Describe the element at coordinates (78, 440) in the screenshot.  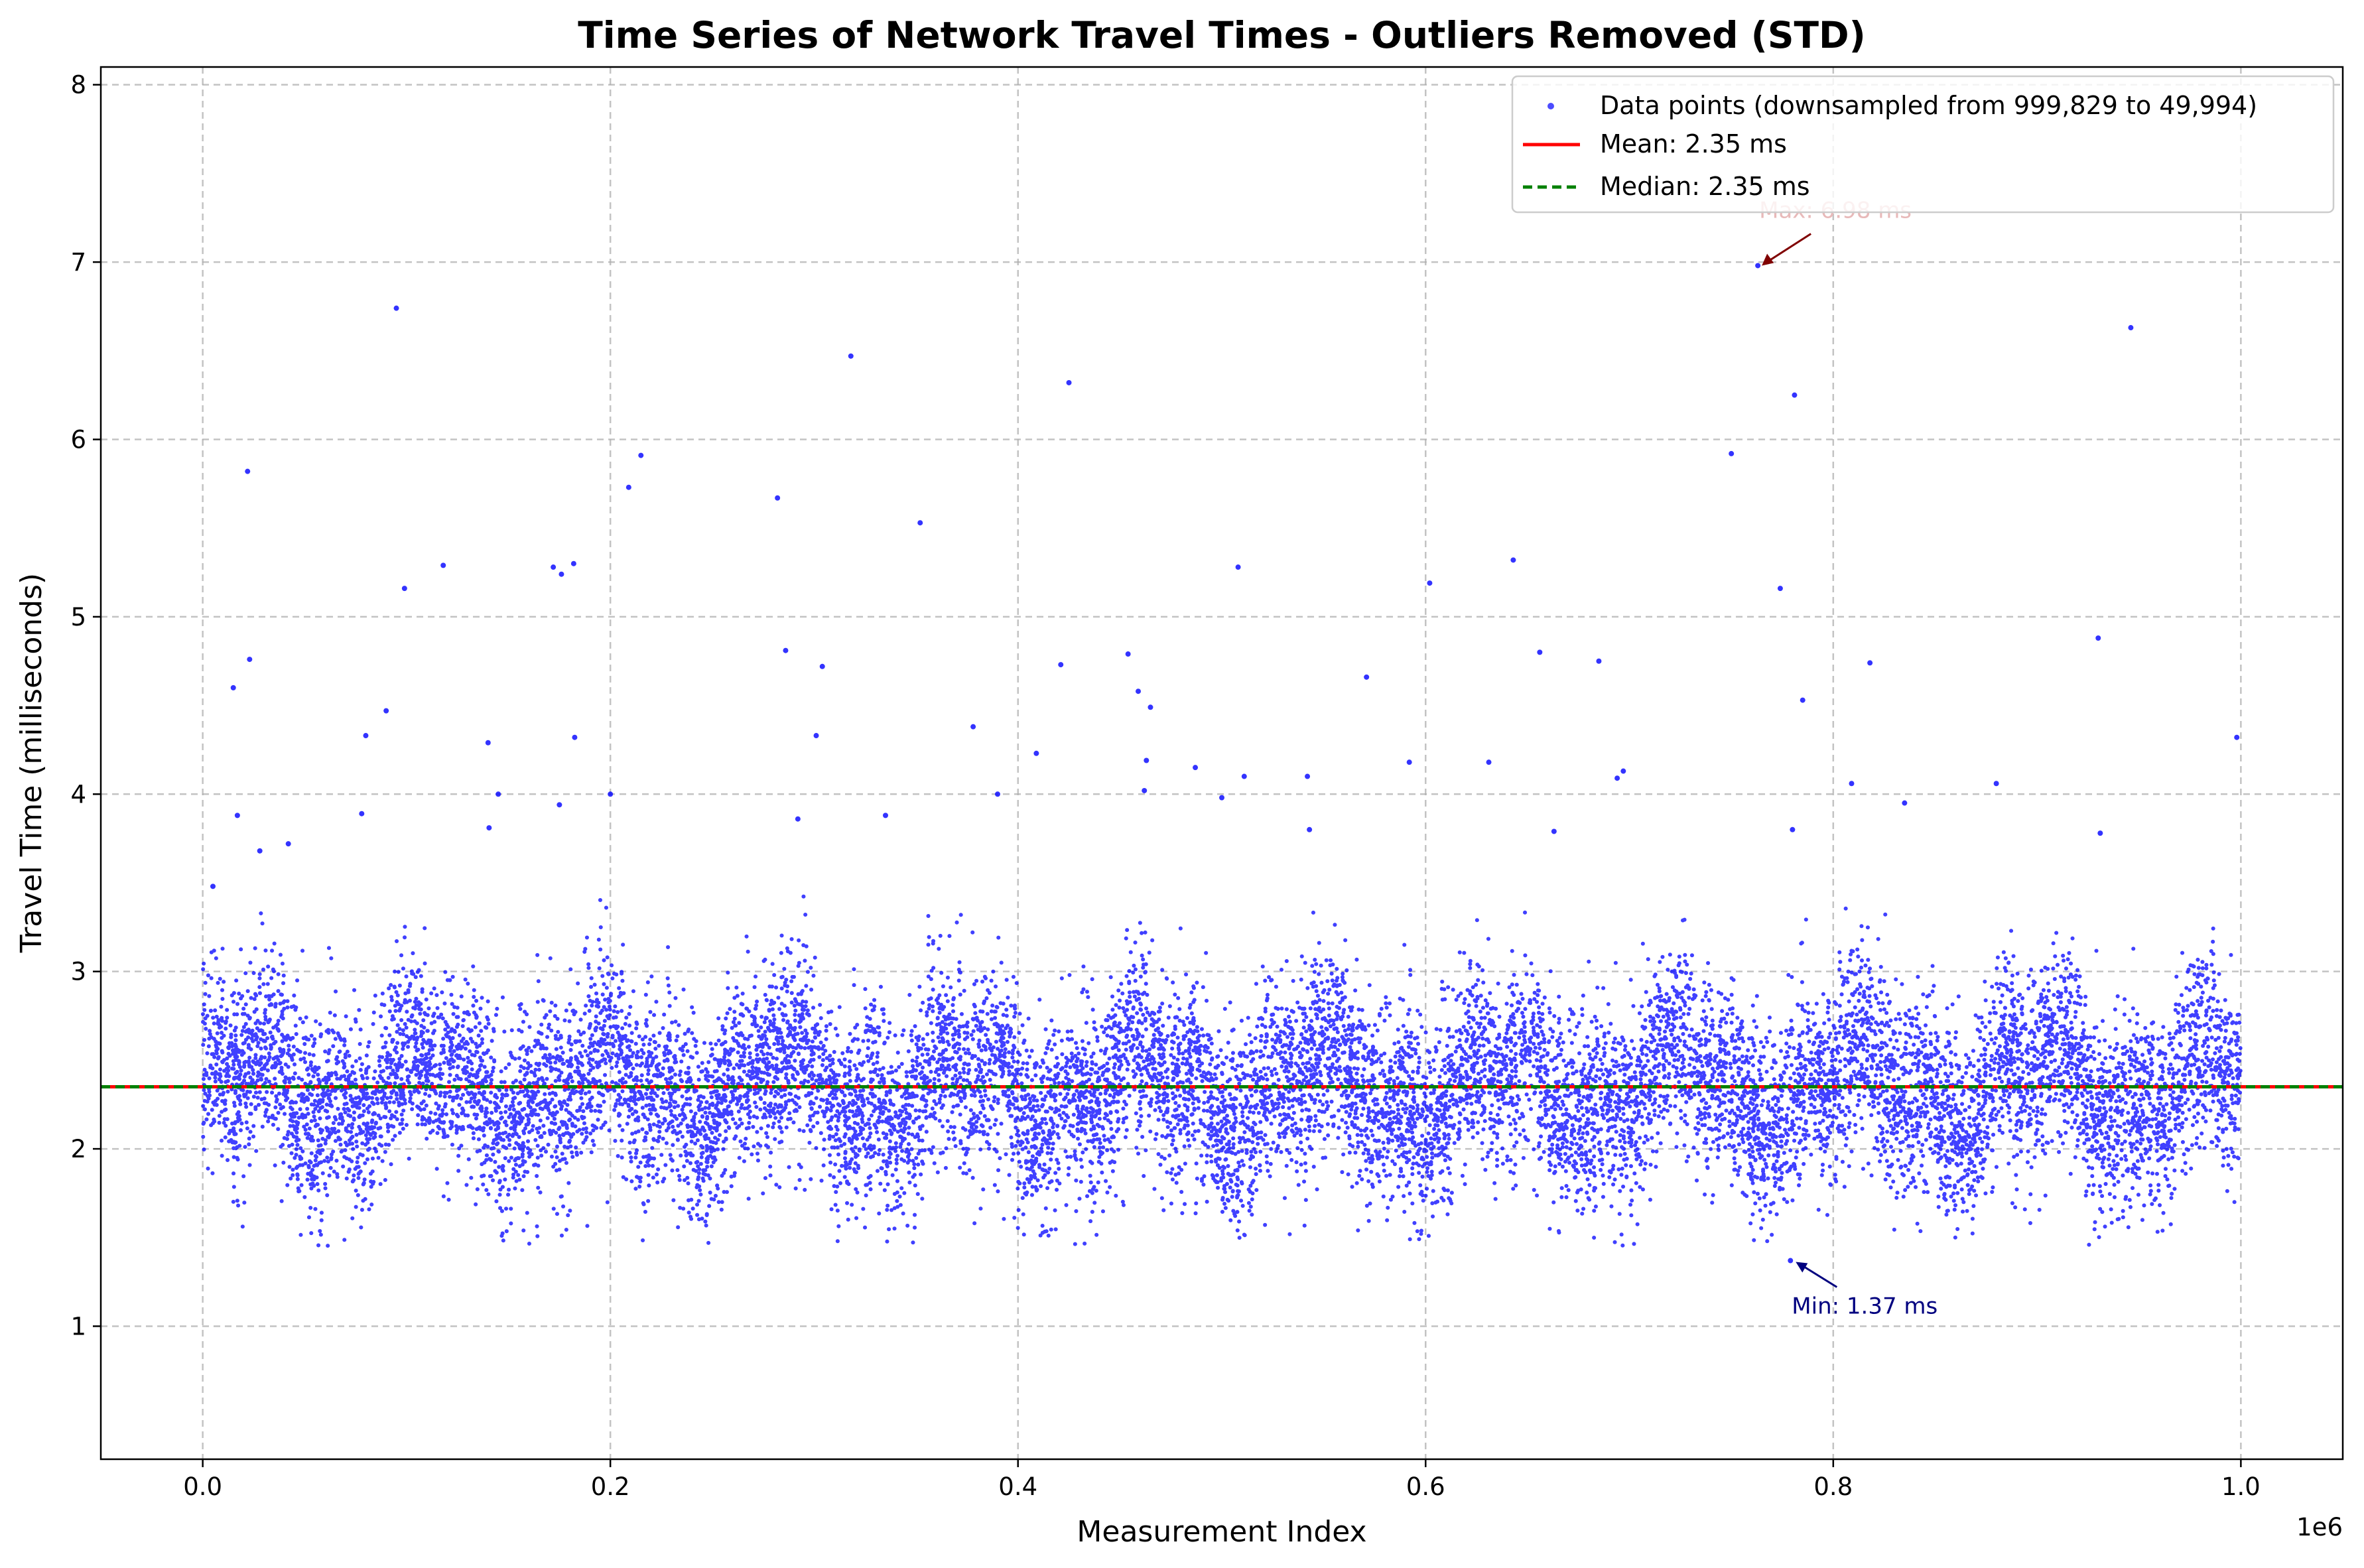
I see `y-tick-label: 6` at that location.